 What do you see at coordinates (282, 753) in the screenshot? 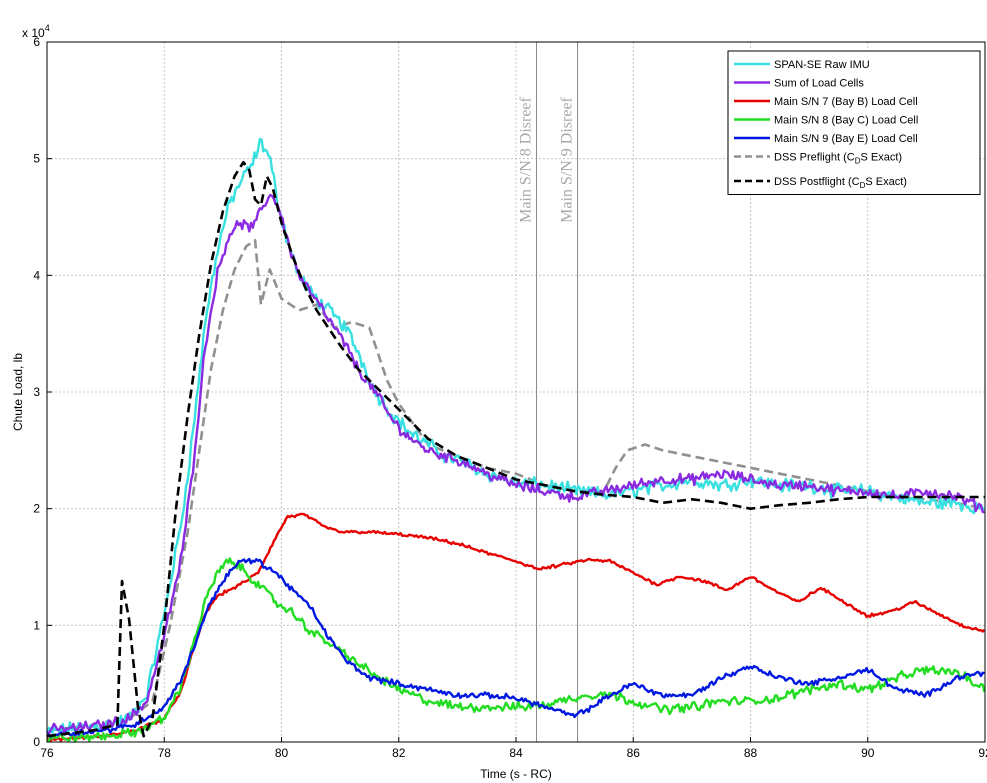
I see `x-tick-label: 80` at bounding box center [282, 753].